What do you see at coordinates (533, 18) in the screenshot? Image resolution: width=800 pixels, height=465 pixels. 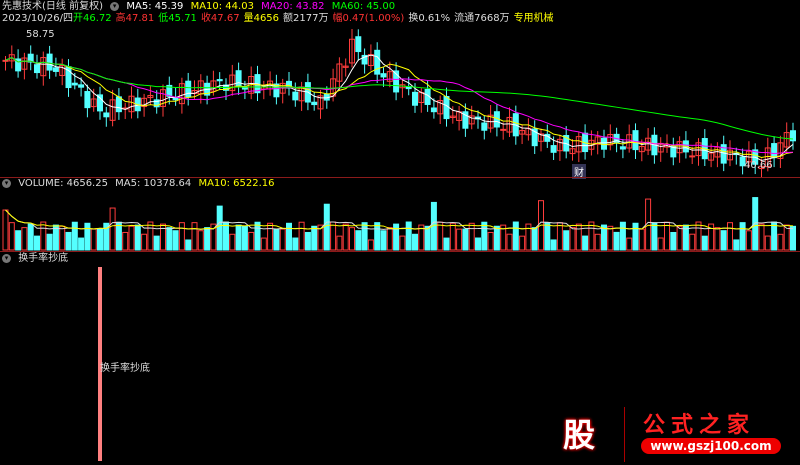 I see `sector: 专用机械` at bounding box center [533, 18].